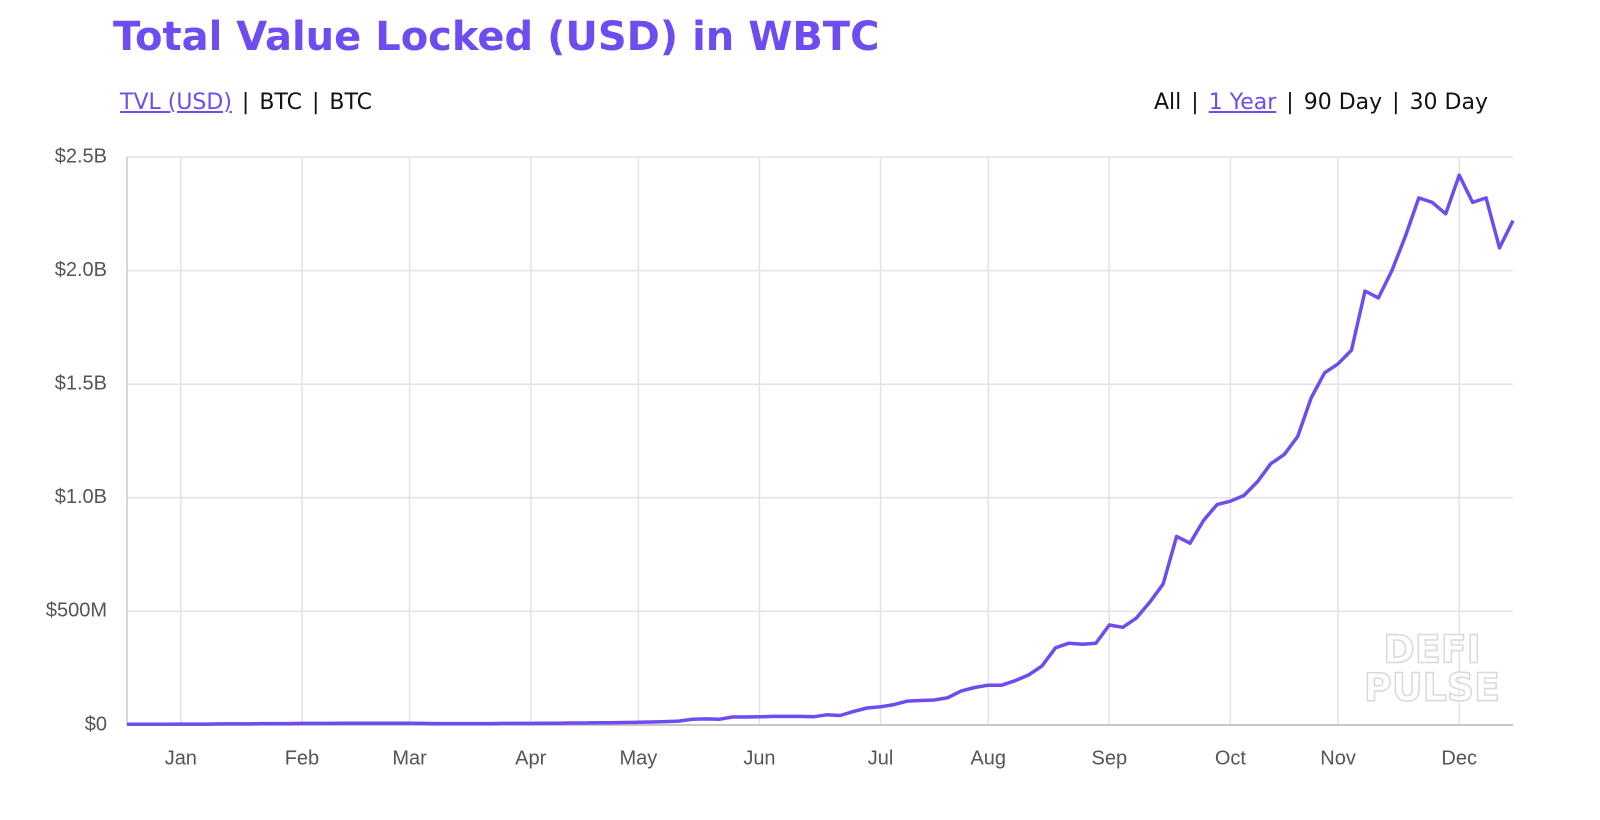 This screenshot has width=1600, height=820. I want to click on x-tick-label: Jul, so click(881, 758).